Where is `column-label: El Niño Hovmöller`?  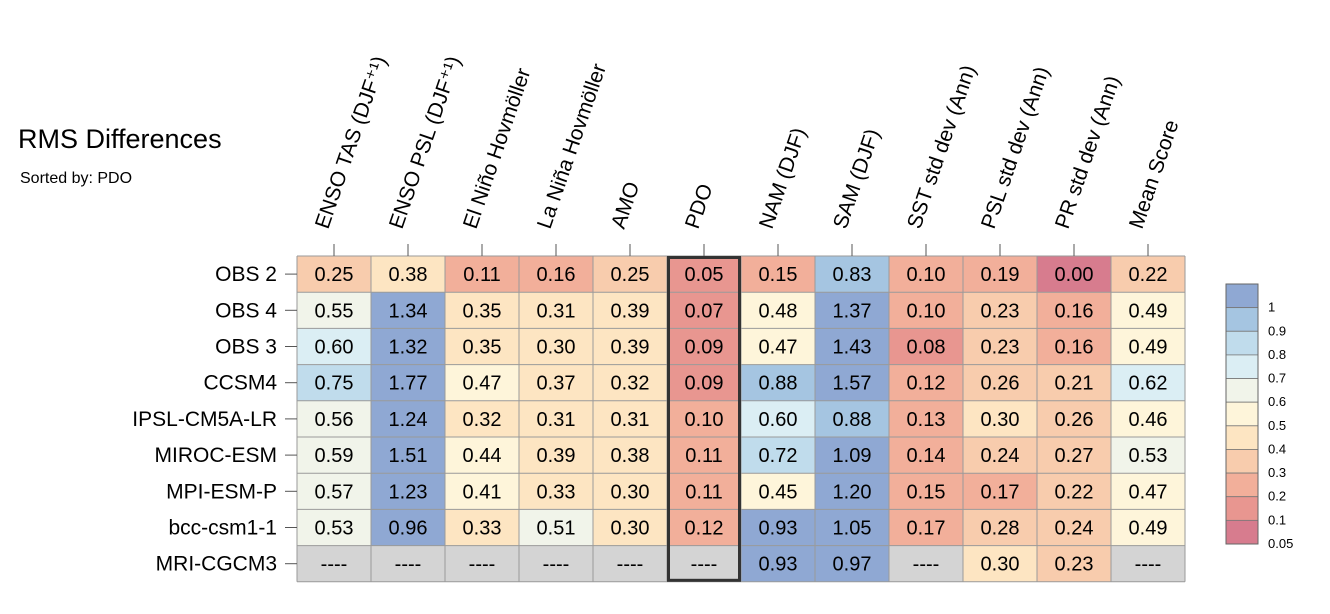 column-label: El Niño Hovmöller is located at coordinates (497, 148).